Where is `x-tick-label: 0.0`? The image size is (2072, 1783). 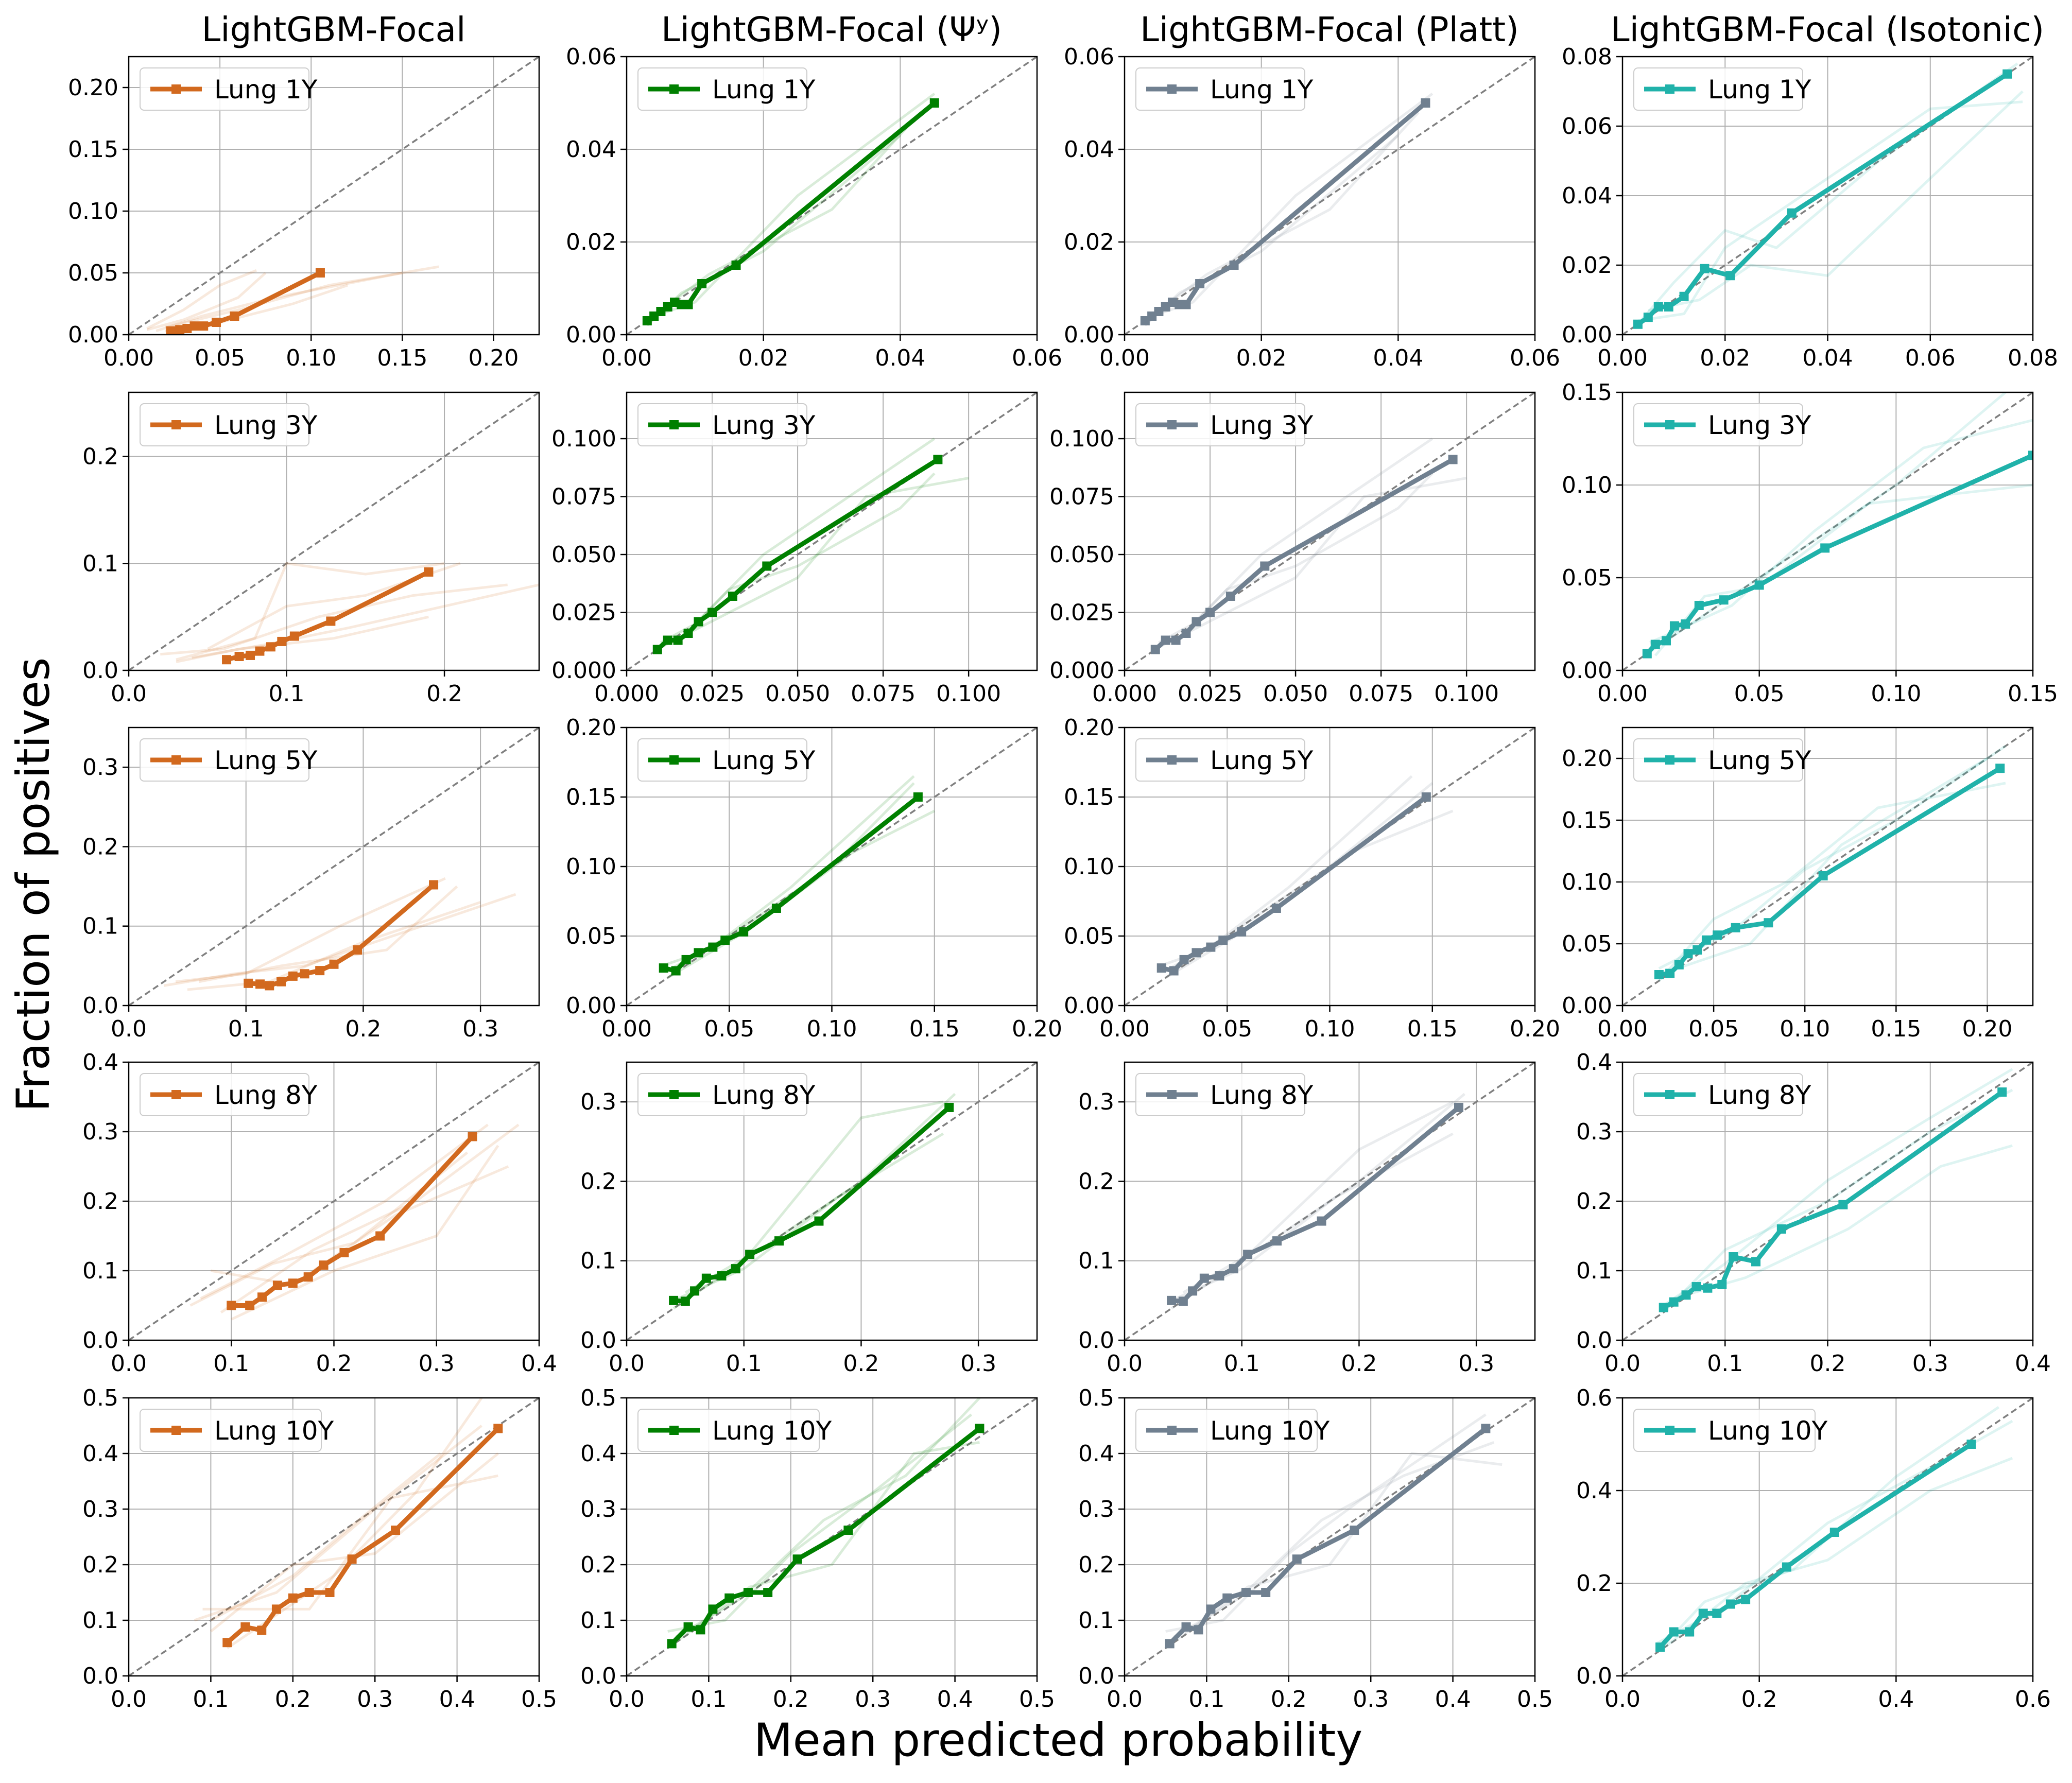 x-tick-label: 0.0 is located at coordinates (129, 1364).